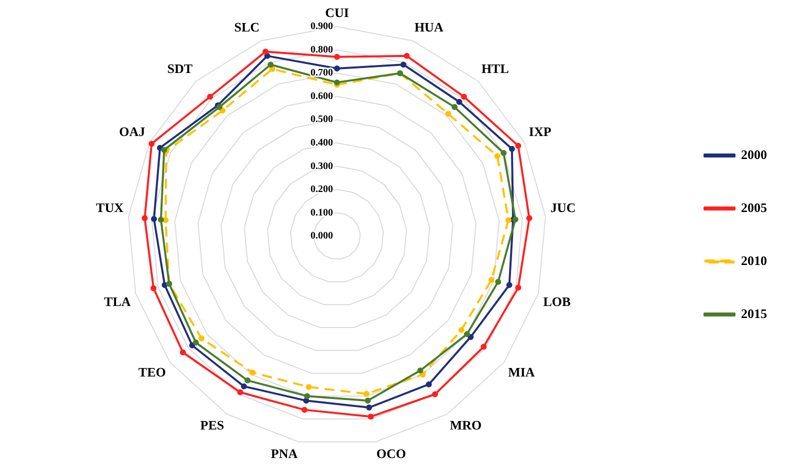 Image resolution: width=797 pixels, height=470 pixels. I want to click on y-tick-label: 0.300, so click(321, 166).